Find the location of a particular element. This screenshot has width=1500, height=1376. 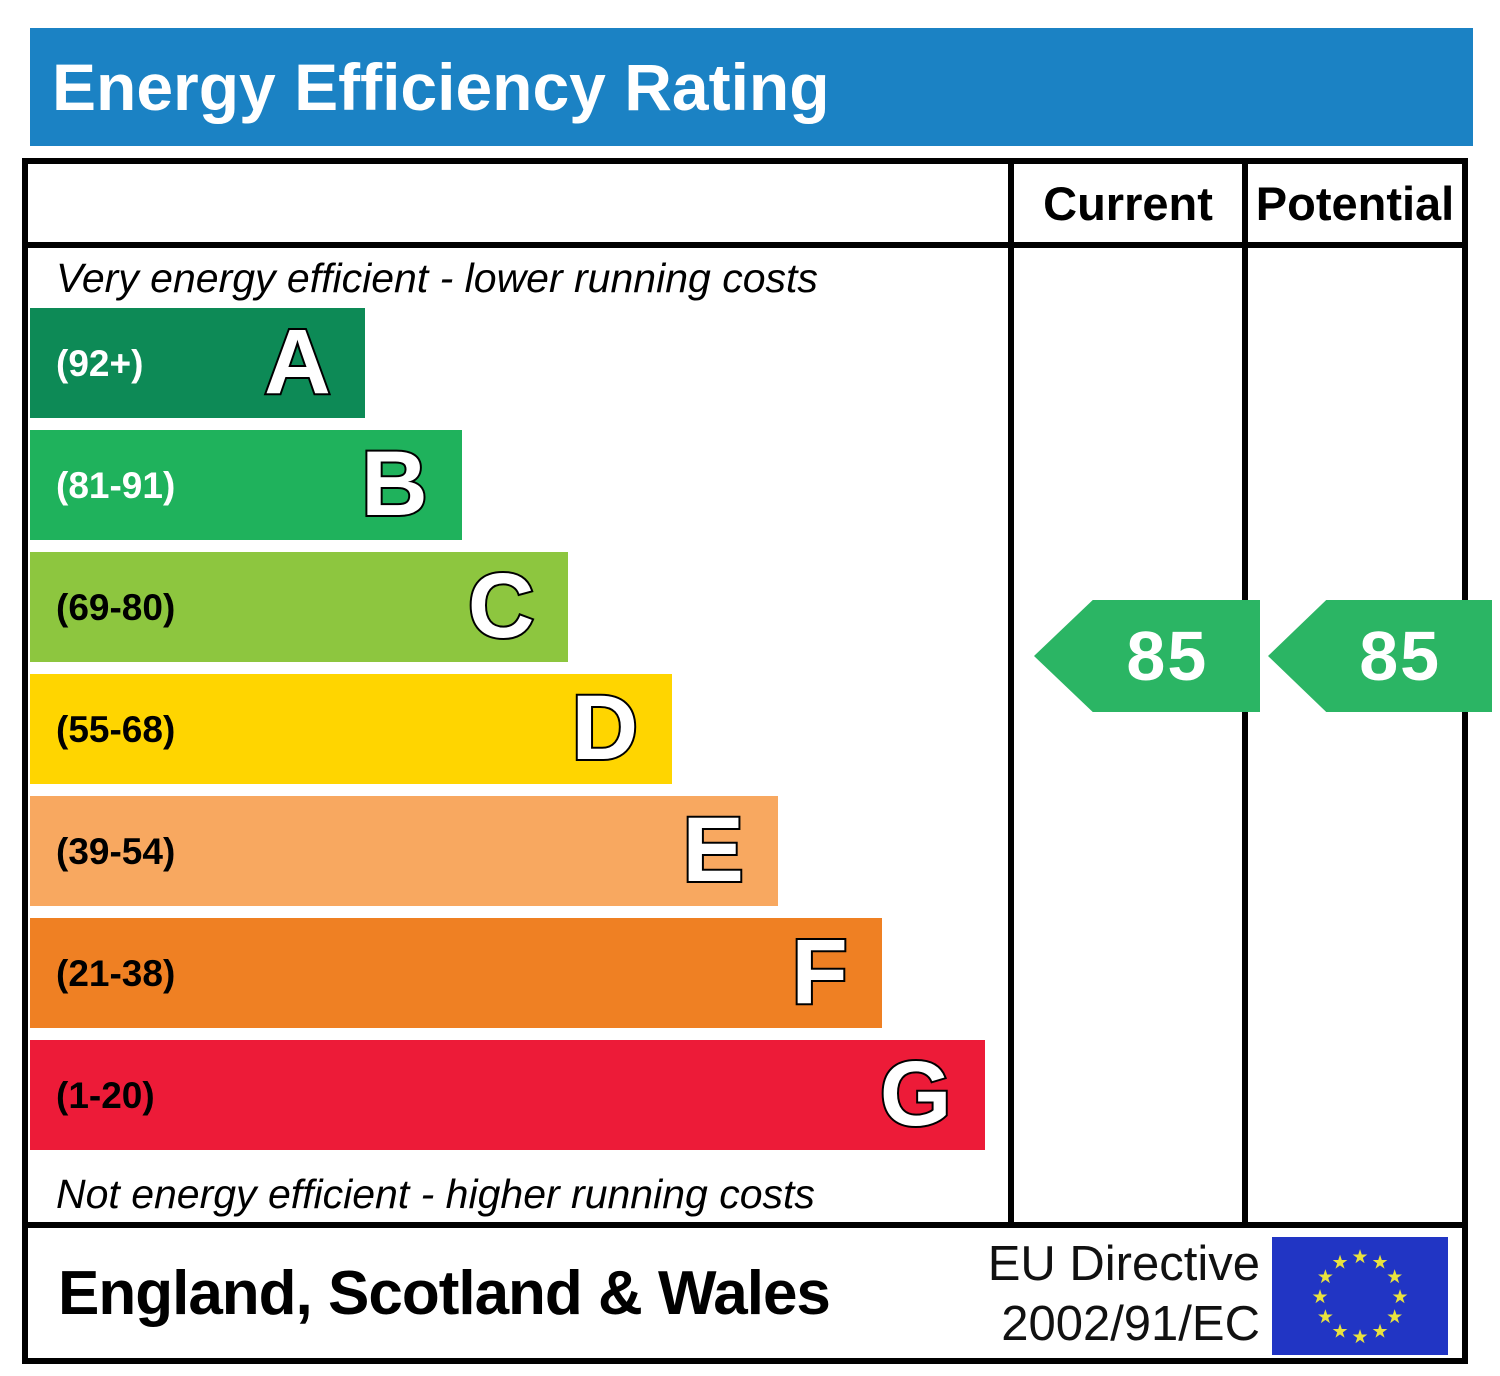

band-row-f: (21-38) F is located at coordinates (515, 973).